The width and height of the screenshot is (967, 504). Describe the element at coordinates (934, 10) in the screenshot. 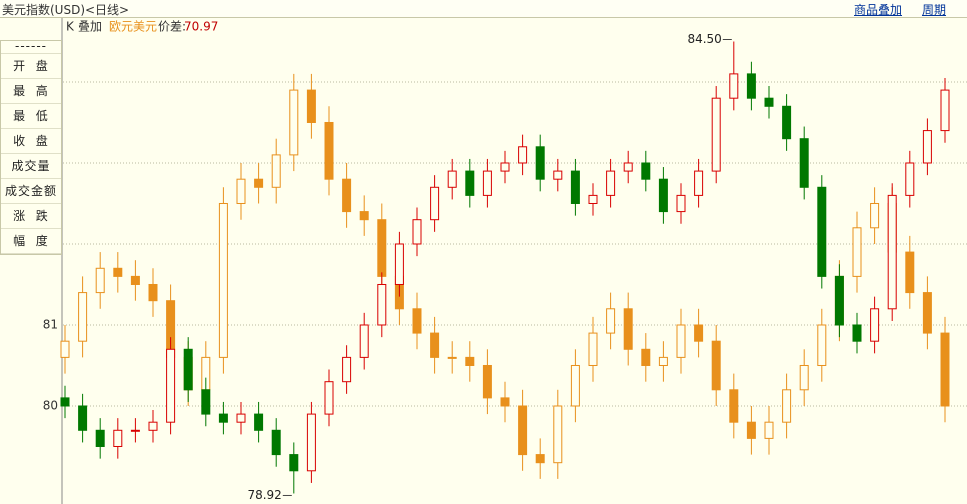

I see `link: 周期` at that location.